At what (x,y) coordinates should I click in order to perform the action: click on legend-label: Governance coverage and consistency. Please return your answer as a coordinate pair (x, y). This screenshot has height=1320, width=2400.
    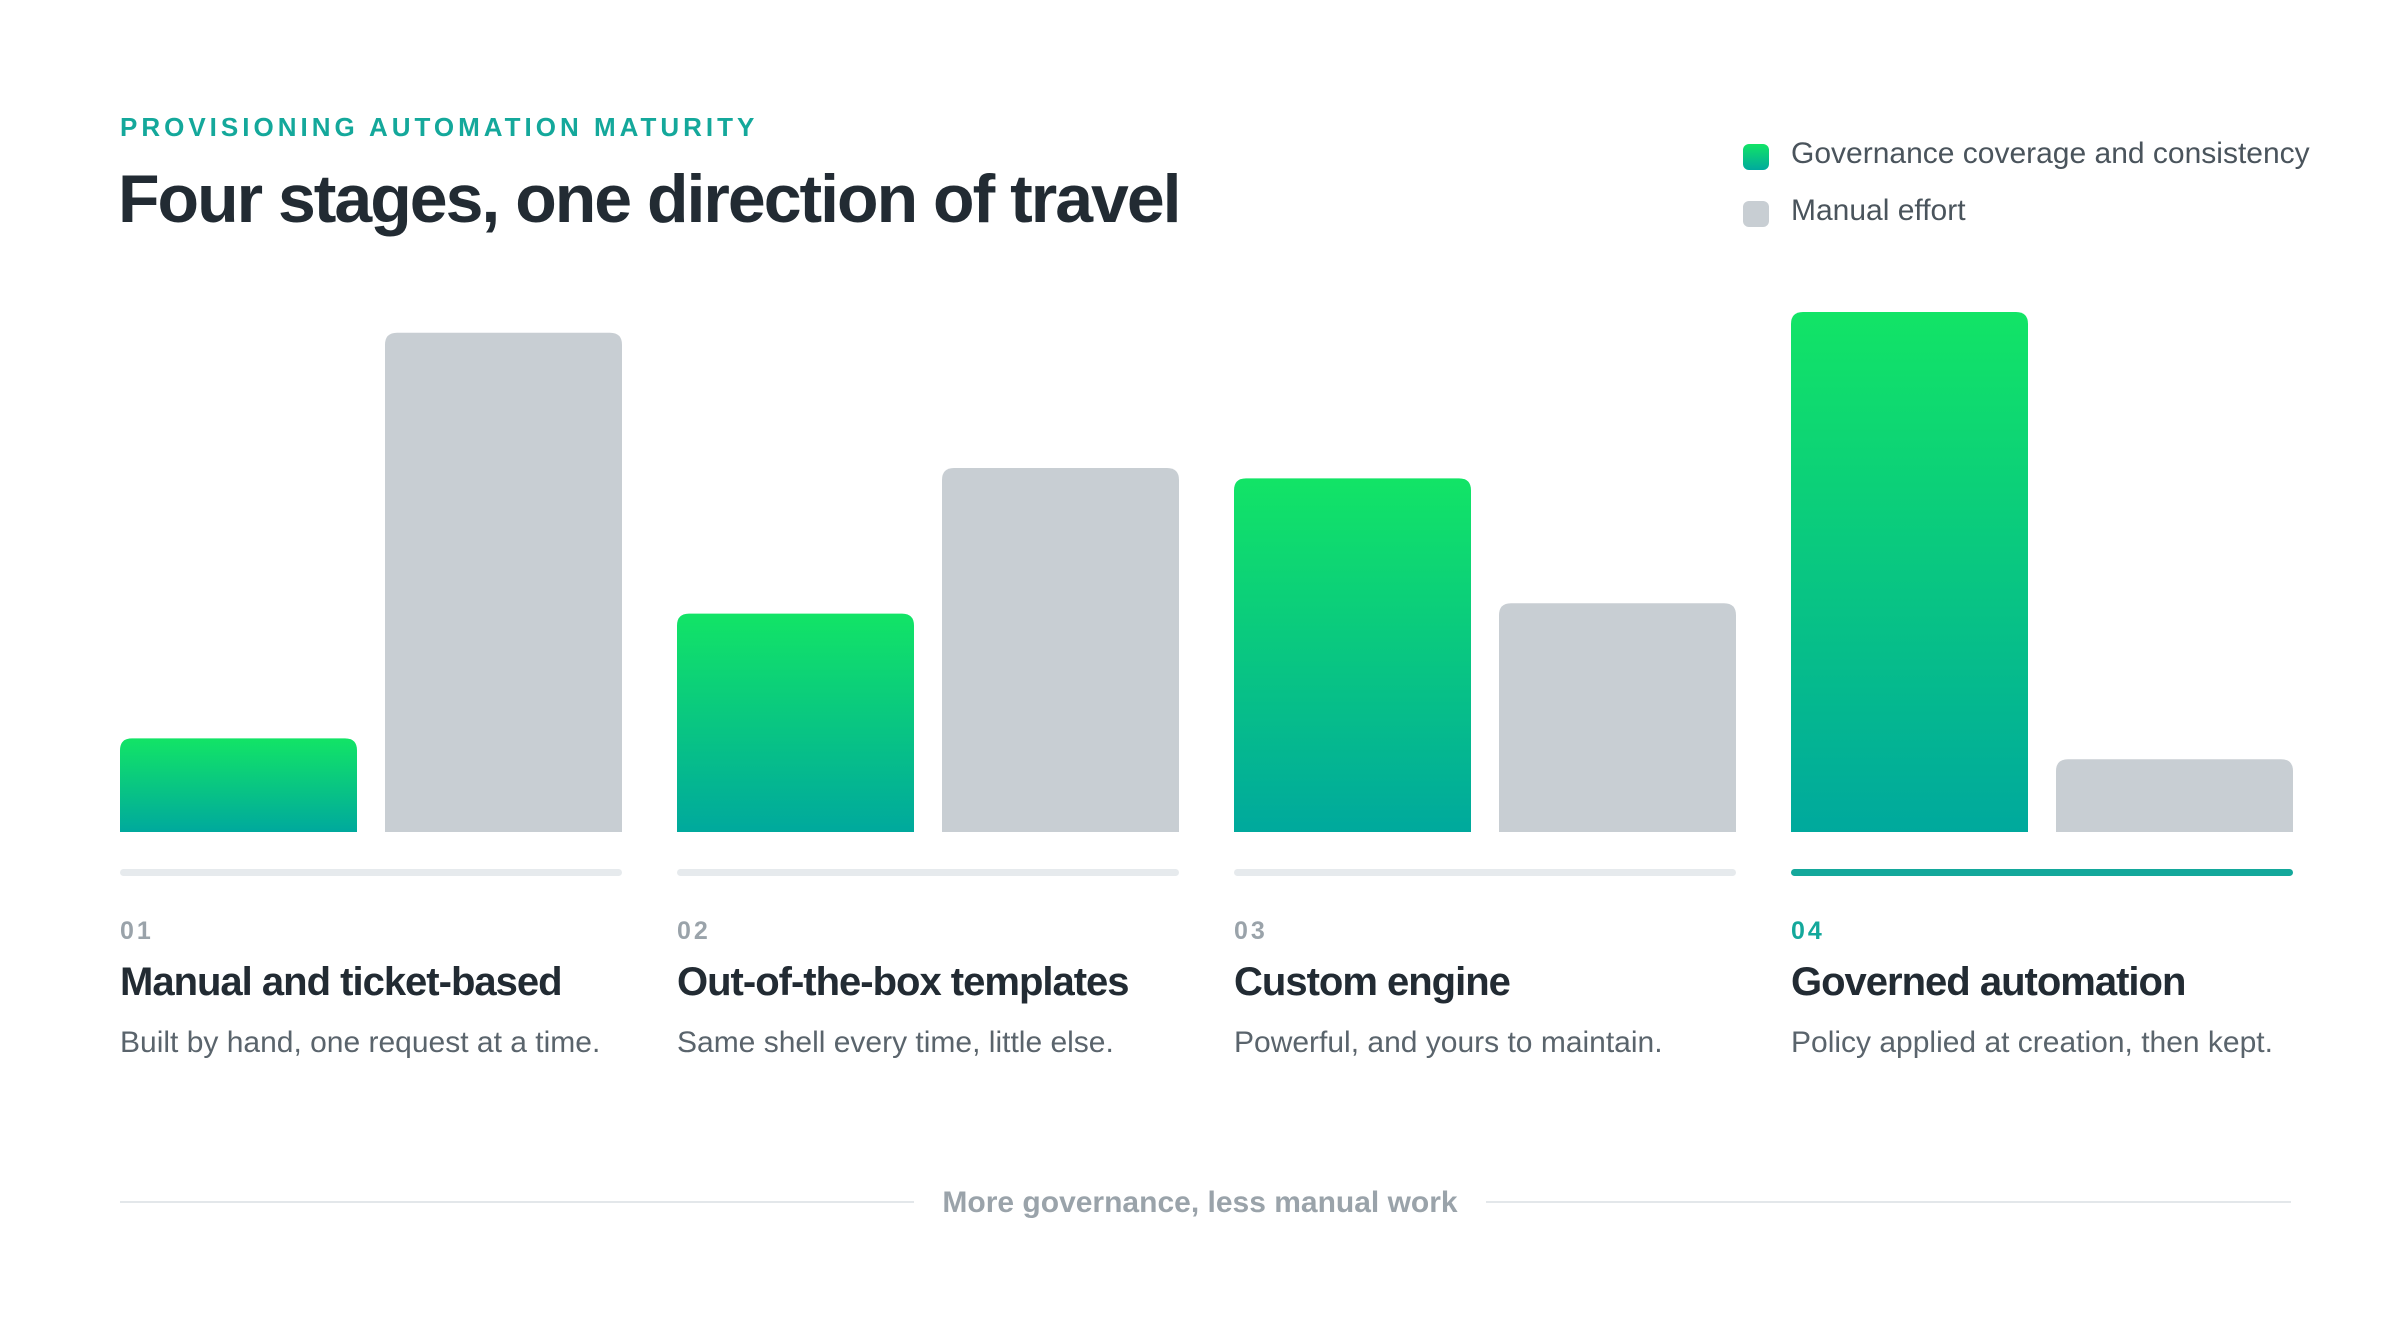
    Looking at the image, I should click on (2050, 153).